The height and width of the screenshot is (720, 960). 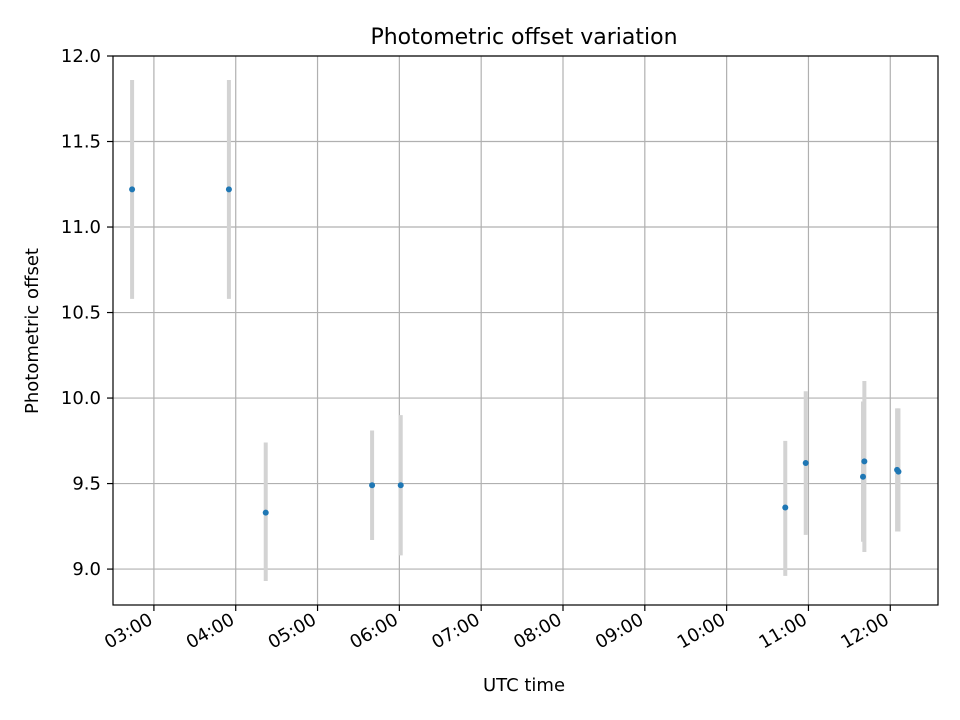 What do you see at coordinates (32, 331) in the screenshot?
I see `y-axis-label: Photometric offset` at bounding box center [32, 331].